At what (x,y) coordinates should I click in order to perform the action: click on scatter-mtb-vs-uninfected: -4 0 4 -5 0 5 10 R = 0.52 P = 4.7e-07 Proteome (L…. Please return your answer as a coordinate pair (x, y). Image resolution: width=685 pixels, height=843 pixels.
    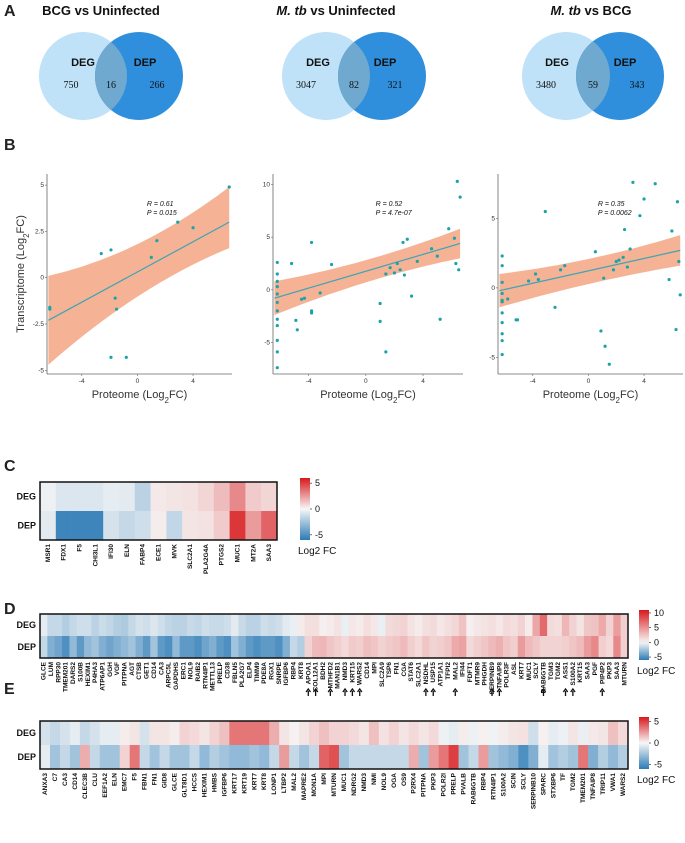
    Looking at the image, I should click on (363, 289).